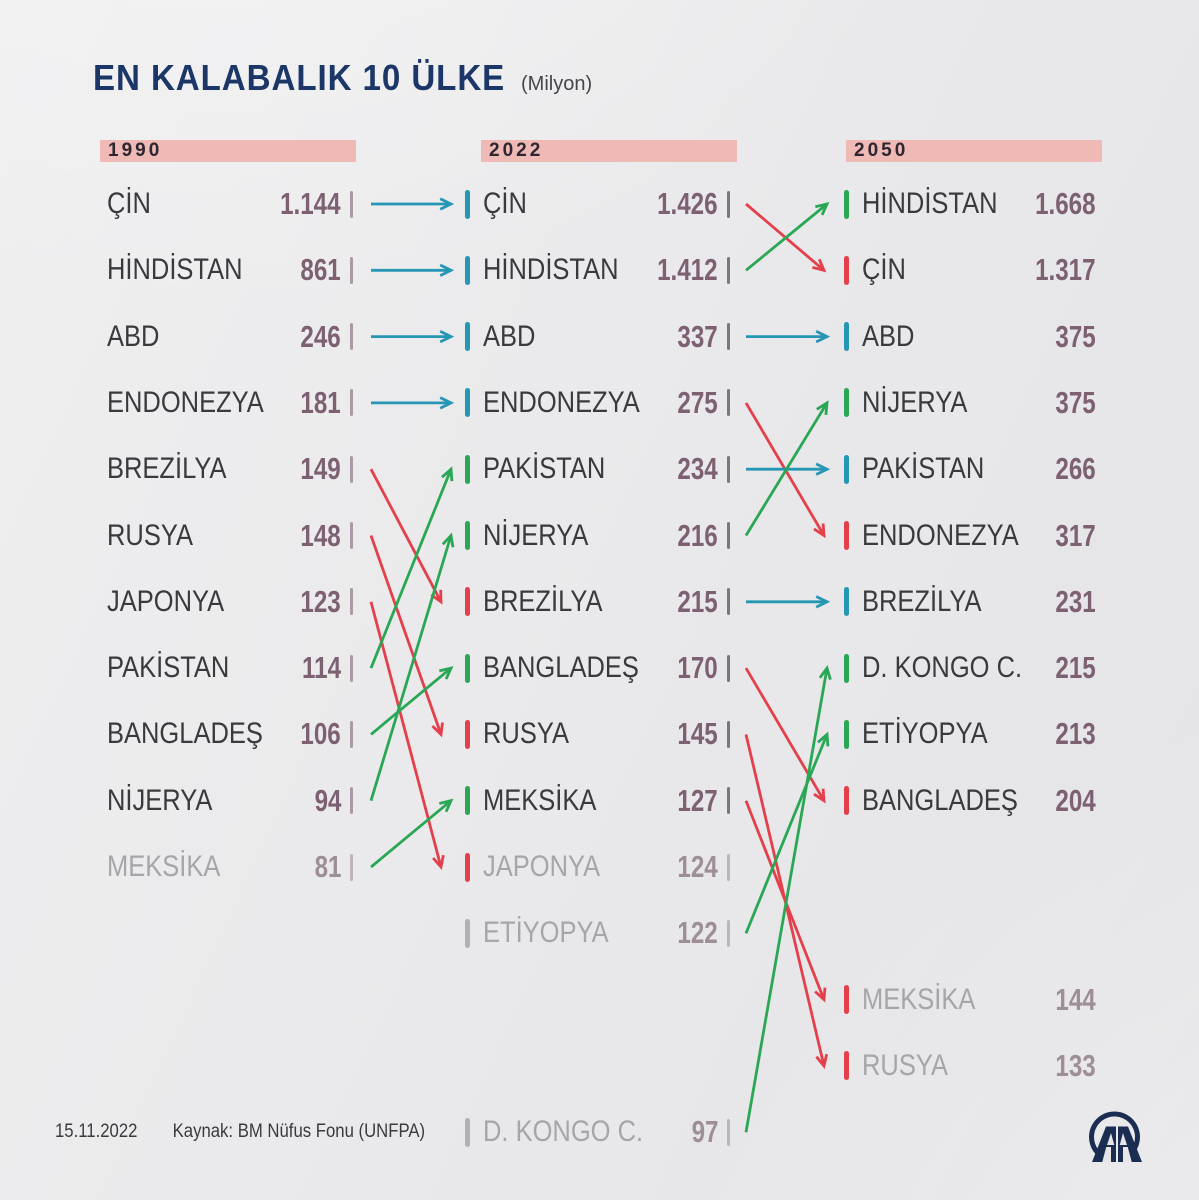  What do you see at coordinates (228, 151) in the screenshot?
I see `year-header-1990: 1990` at bounding box center [228, 151].